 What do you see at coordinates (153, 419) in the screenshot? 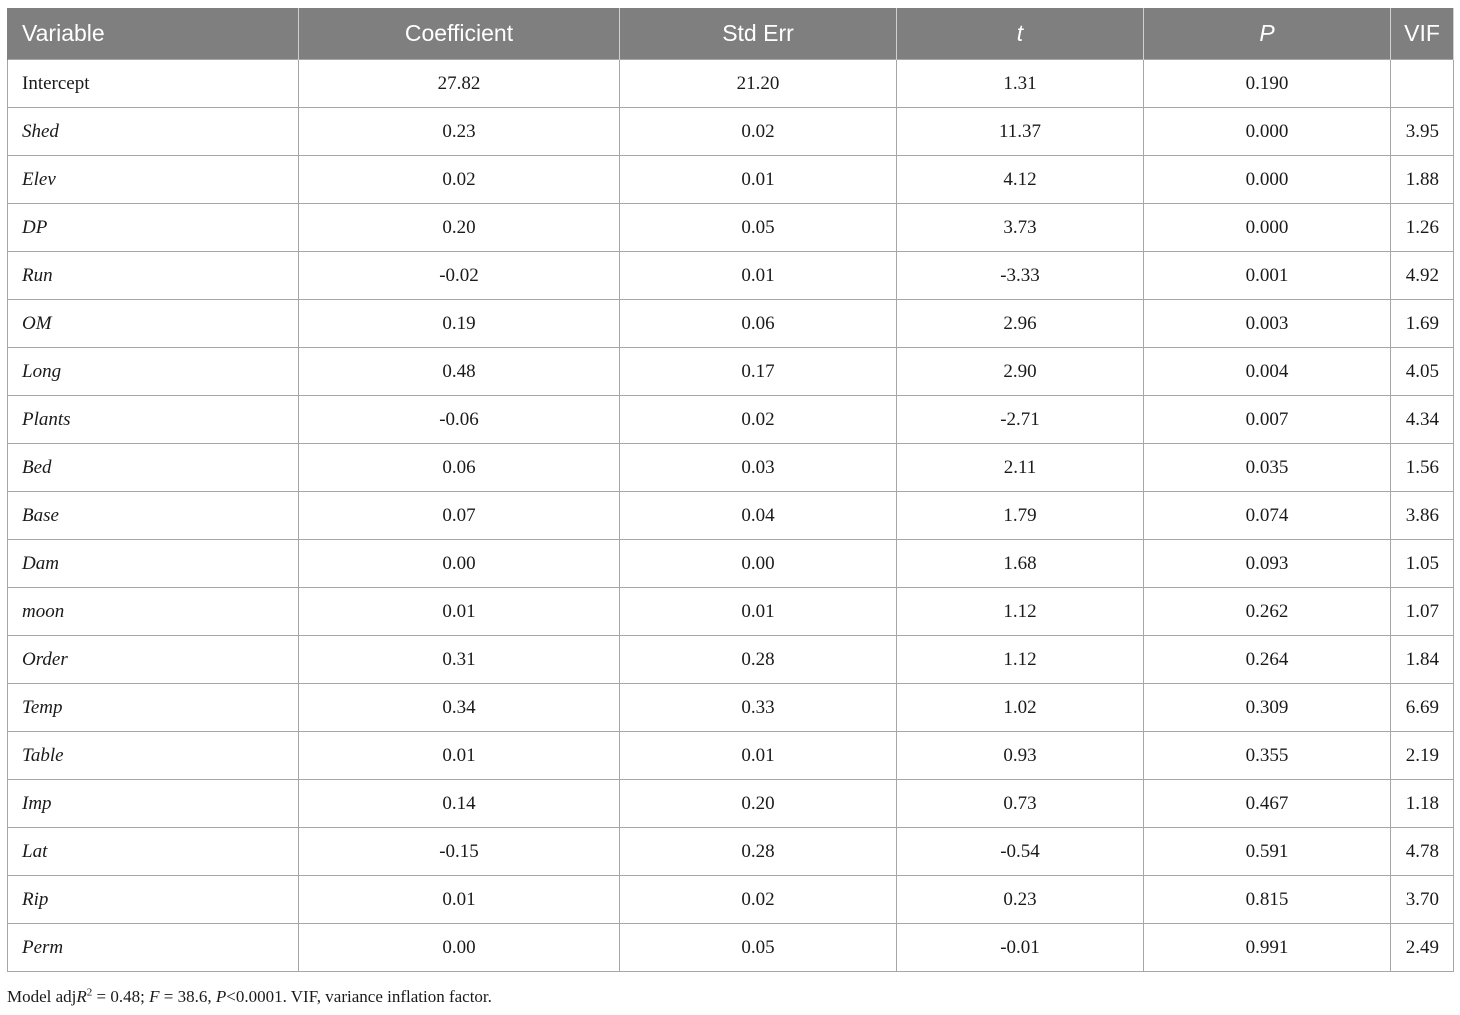
I see `cell-variable: Plants` at bounding box center [153, 419].